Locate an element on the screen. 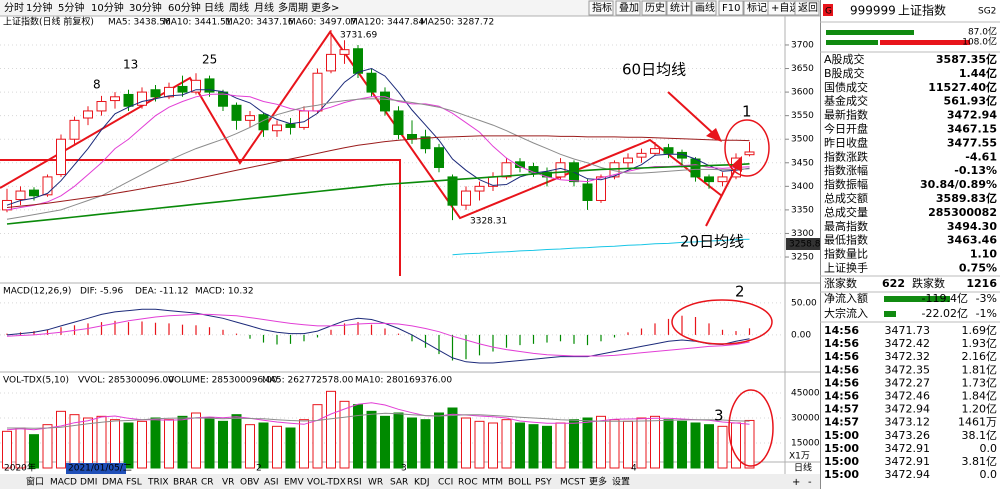 The width and height of the screenshot is (1000, 489). vol-unit: X1万 is located at coordinates (799, 457).